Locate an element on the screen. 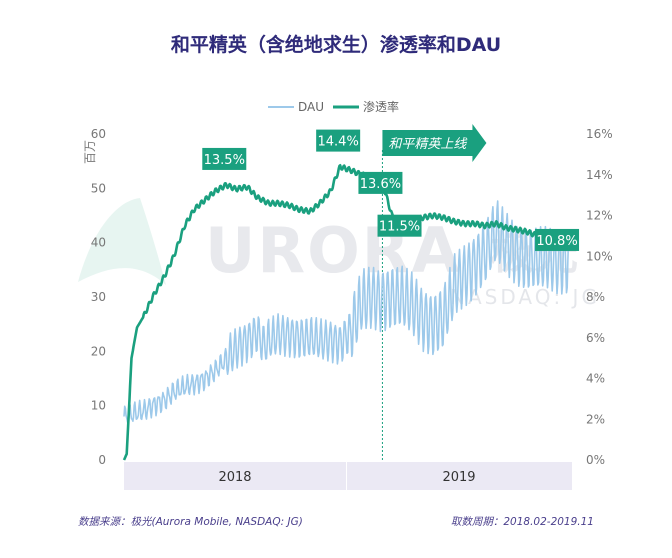 This screenshot has height=558, width=672. y-axis-right: 0% 2% 4% 6% 8% 10% 12% 14% 16% is located at coordinates (599, 297).